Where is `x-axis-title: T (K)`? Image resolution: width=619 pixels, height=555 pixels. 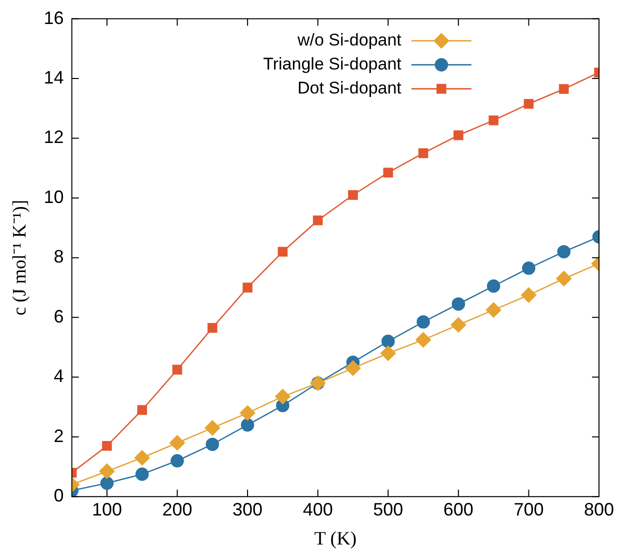 x-axis-title: T (K) is located at coordinates (335, 539).